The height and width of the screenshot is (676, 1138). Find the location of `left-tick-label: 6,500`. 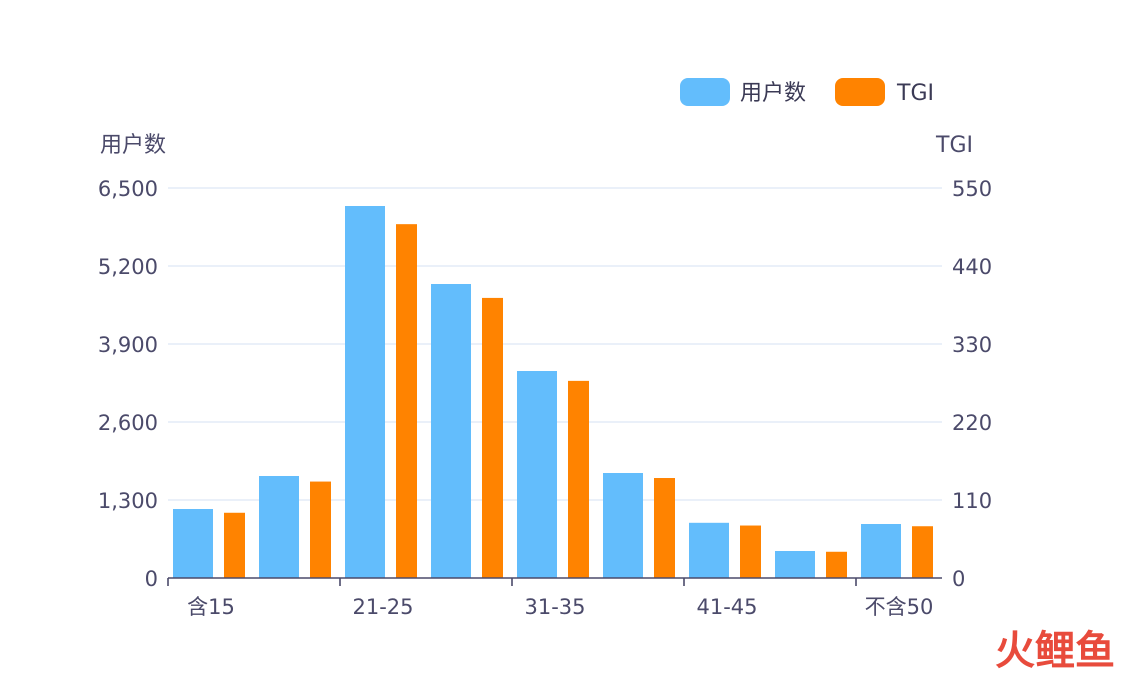

left-tick-label: 6,500 is located at coordinates (128, 189).